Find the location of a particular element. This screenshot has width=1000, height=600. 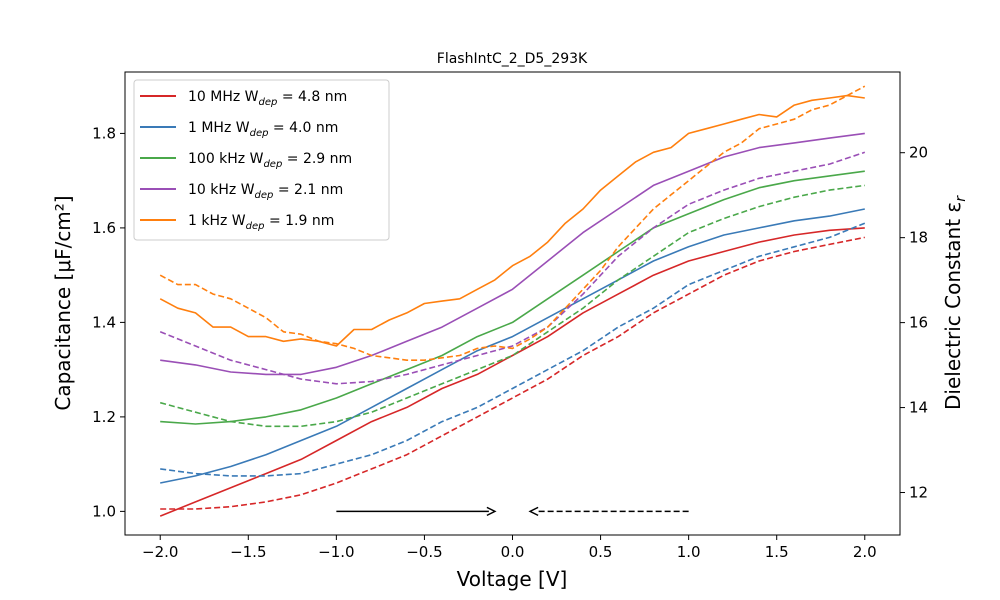

y2-axis-label: Dielectric Constant εr is located at coordinates (955, 302).